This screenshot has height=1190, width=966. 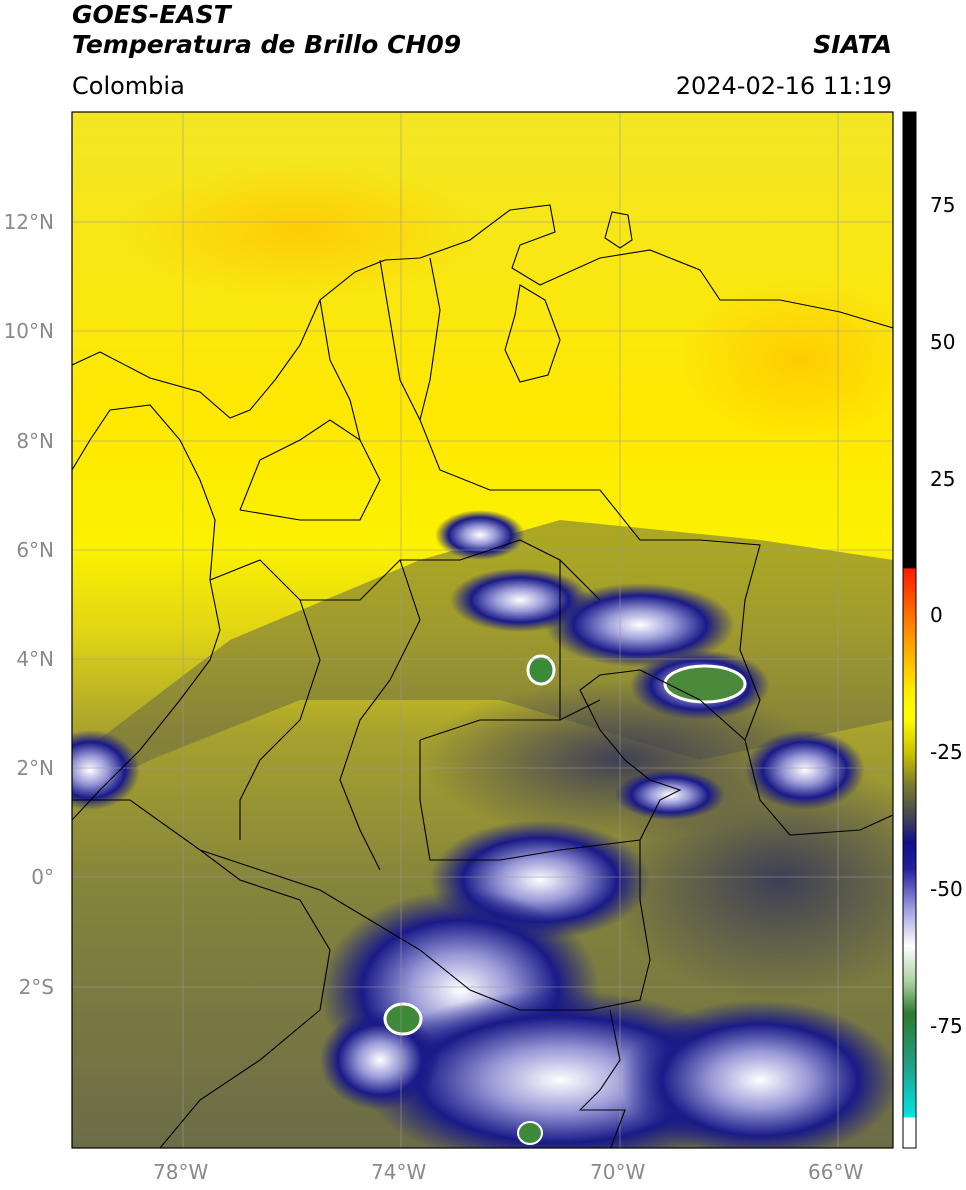 I want to click on colorbar-tick-minus25: -25, so click(x=946, y=752).